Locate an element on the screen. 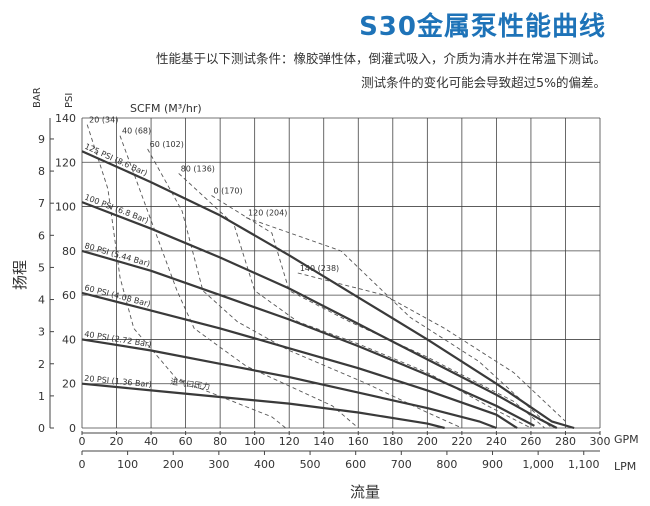  x-tick-gpm: 140 is located at coordinates (323, 441).